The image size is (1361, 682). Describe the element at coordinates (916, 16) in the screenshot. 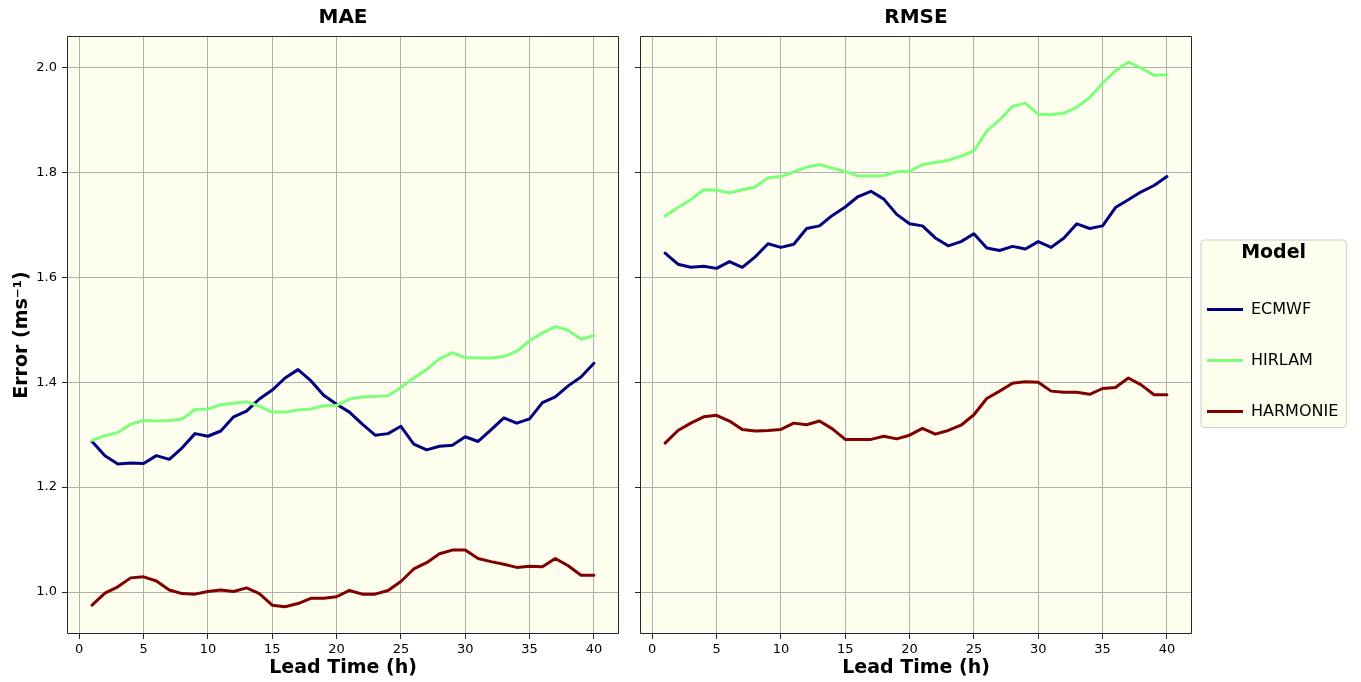

I see `chart-title: RMSE` at that location.